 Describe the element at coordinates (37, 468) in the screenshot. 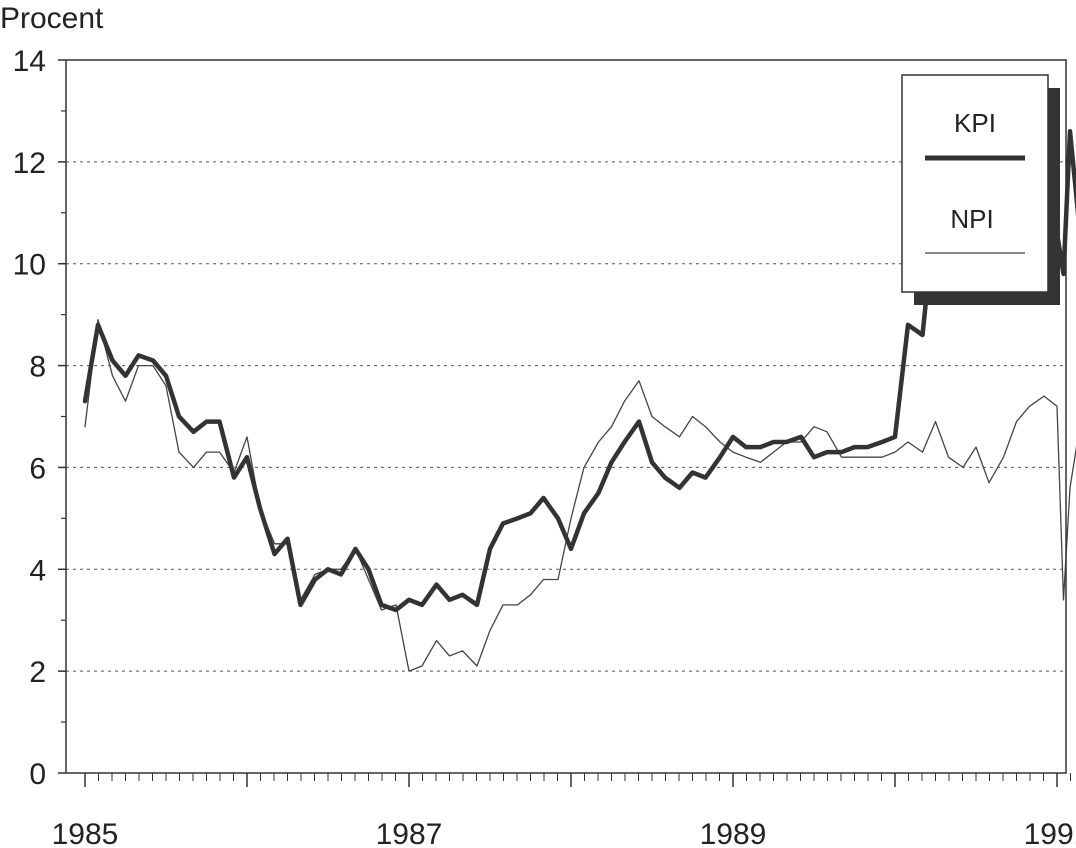

I see `y-tick-label: 6` at that location.